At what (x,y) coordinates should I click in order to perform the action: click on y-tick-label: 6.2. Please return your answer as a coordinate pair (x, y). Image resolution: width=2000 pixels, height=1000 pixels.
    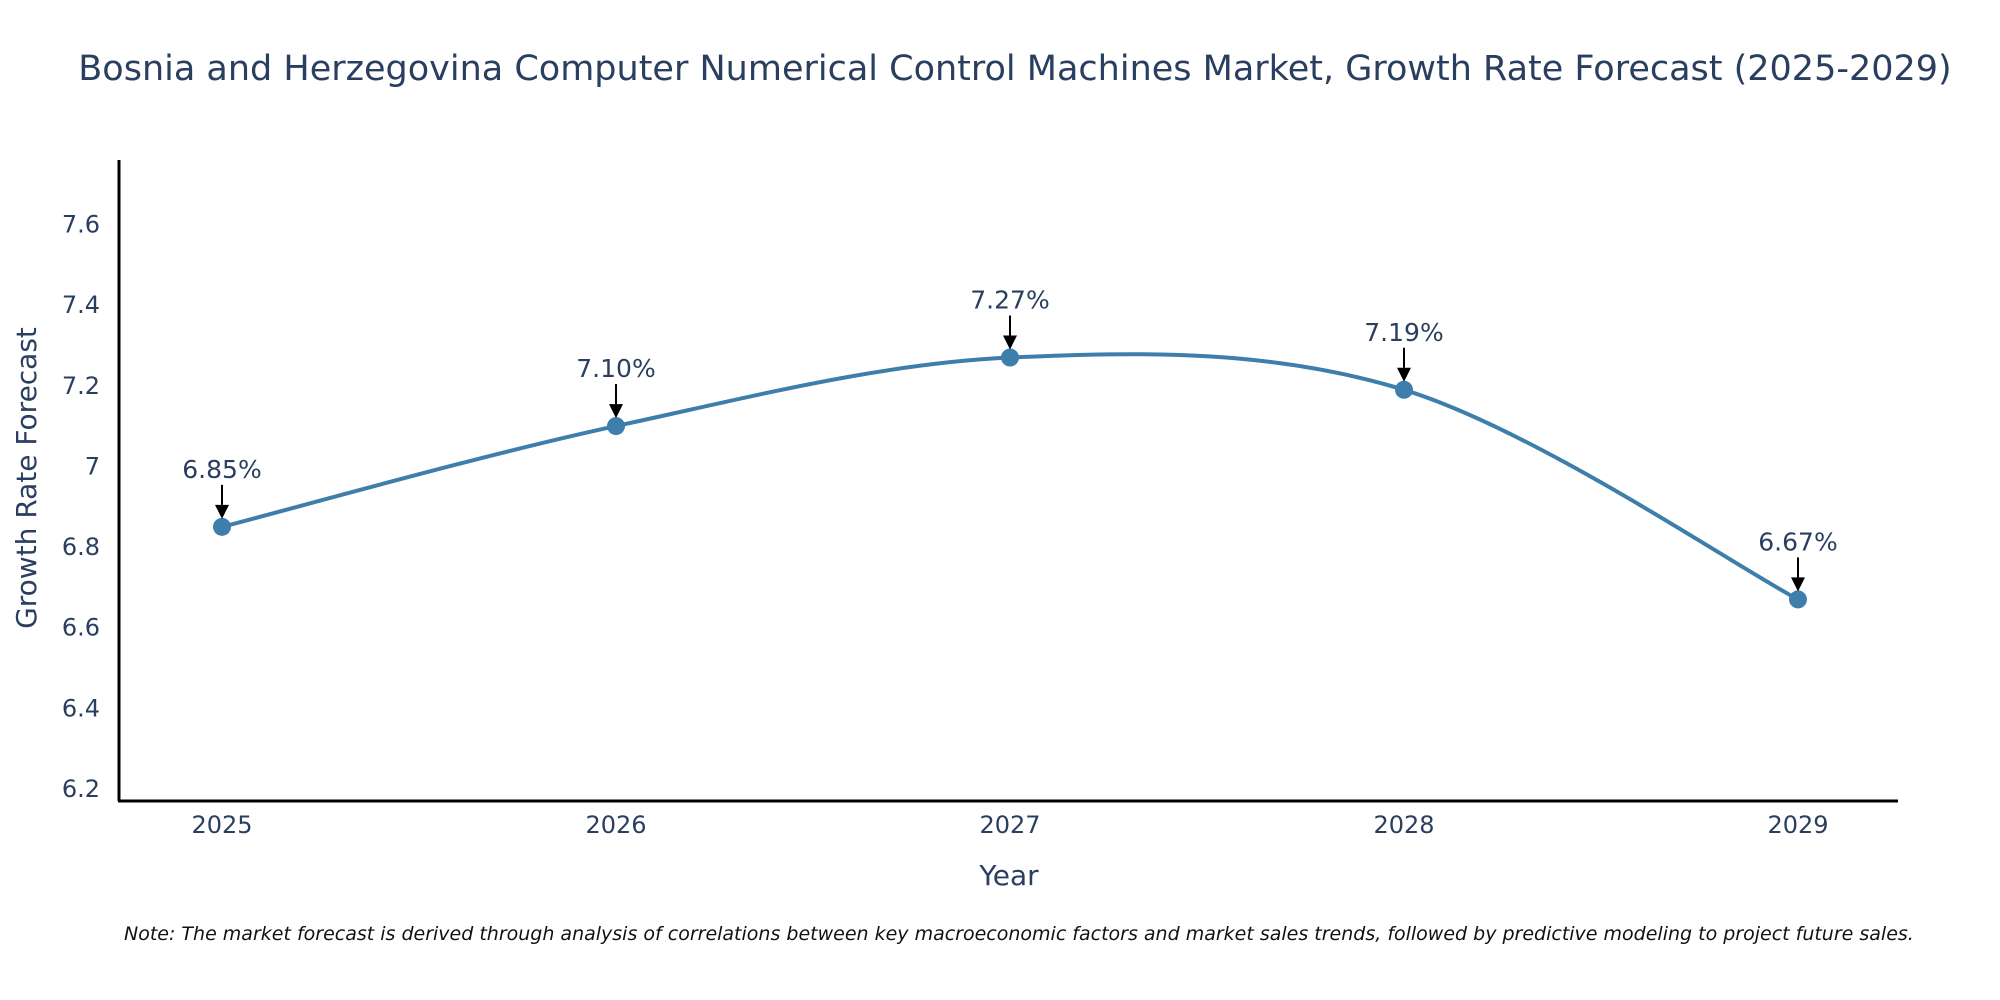
    Looking at the image, I should click on (81, 789).